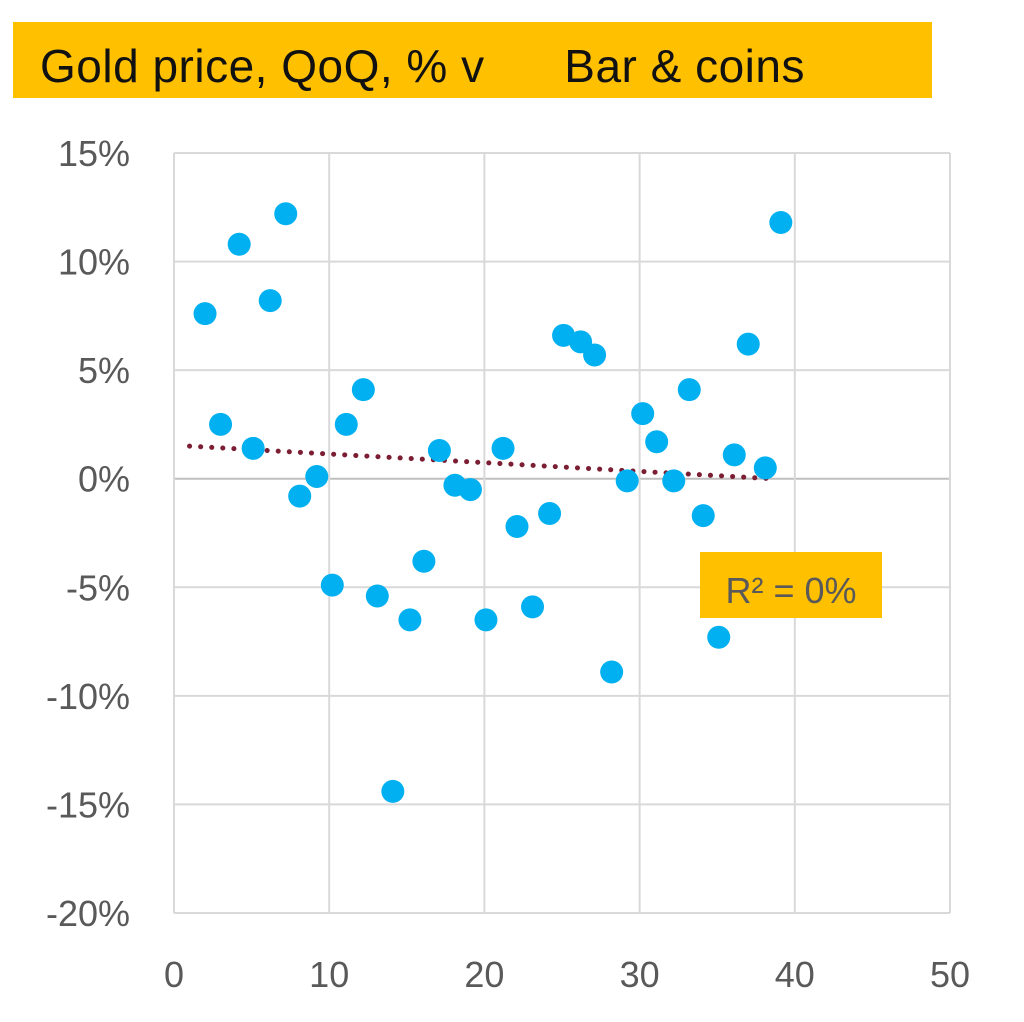 The width and height of the screenshot is (1024, 1022). Describe the element at coordinates (88, 913) in the screenshot. I see `y-tick-label: -20%` at that location.